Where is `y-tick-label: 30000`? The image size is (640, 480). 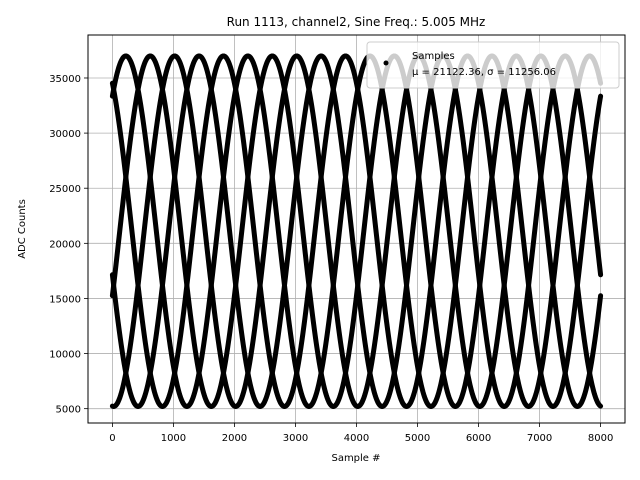 y-tick-label: 30000 is located at coordinates (65, 134).